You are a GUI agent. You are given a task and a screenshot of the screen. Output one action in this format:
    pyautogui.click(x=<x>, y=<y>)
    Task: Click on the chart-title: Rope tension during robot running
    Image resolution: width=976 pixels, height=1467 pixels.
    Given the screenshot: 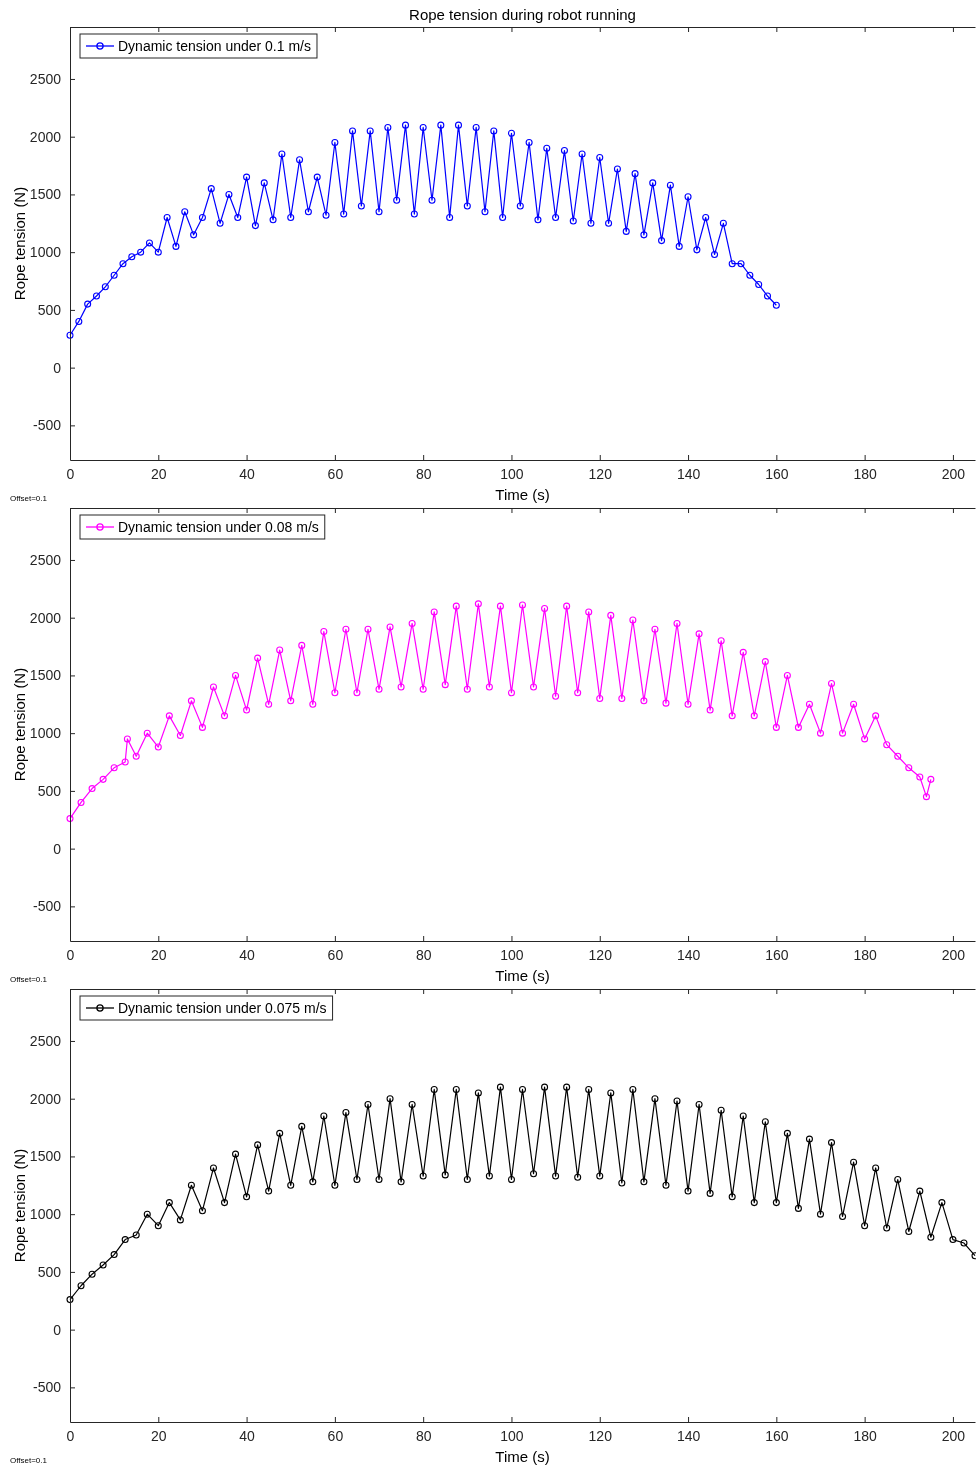 What is the action you would take?
    pyautogui.click(x=522, y=14)
    